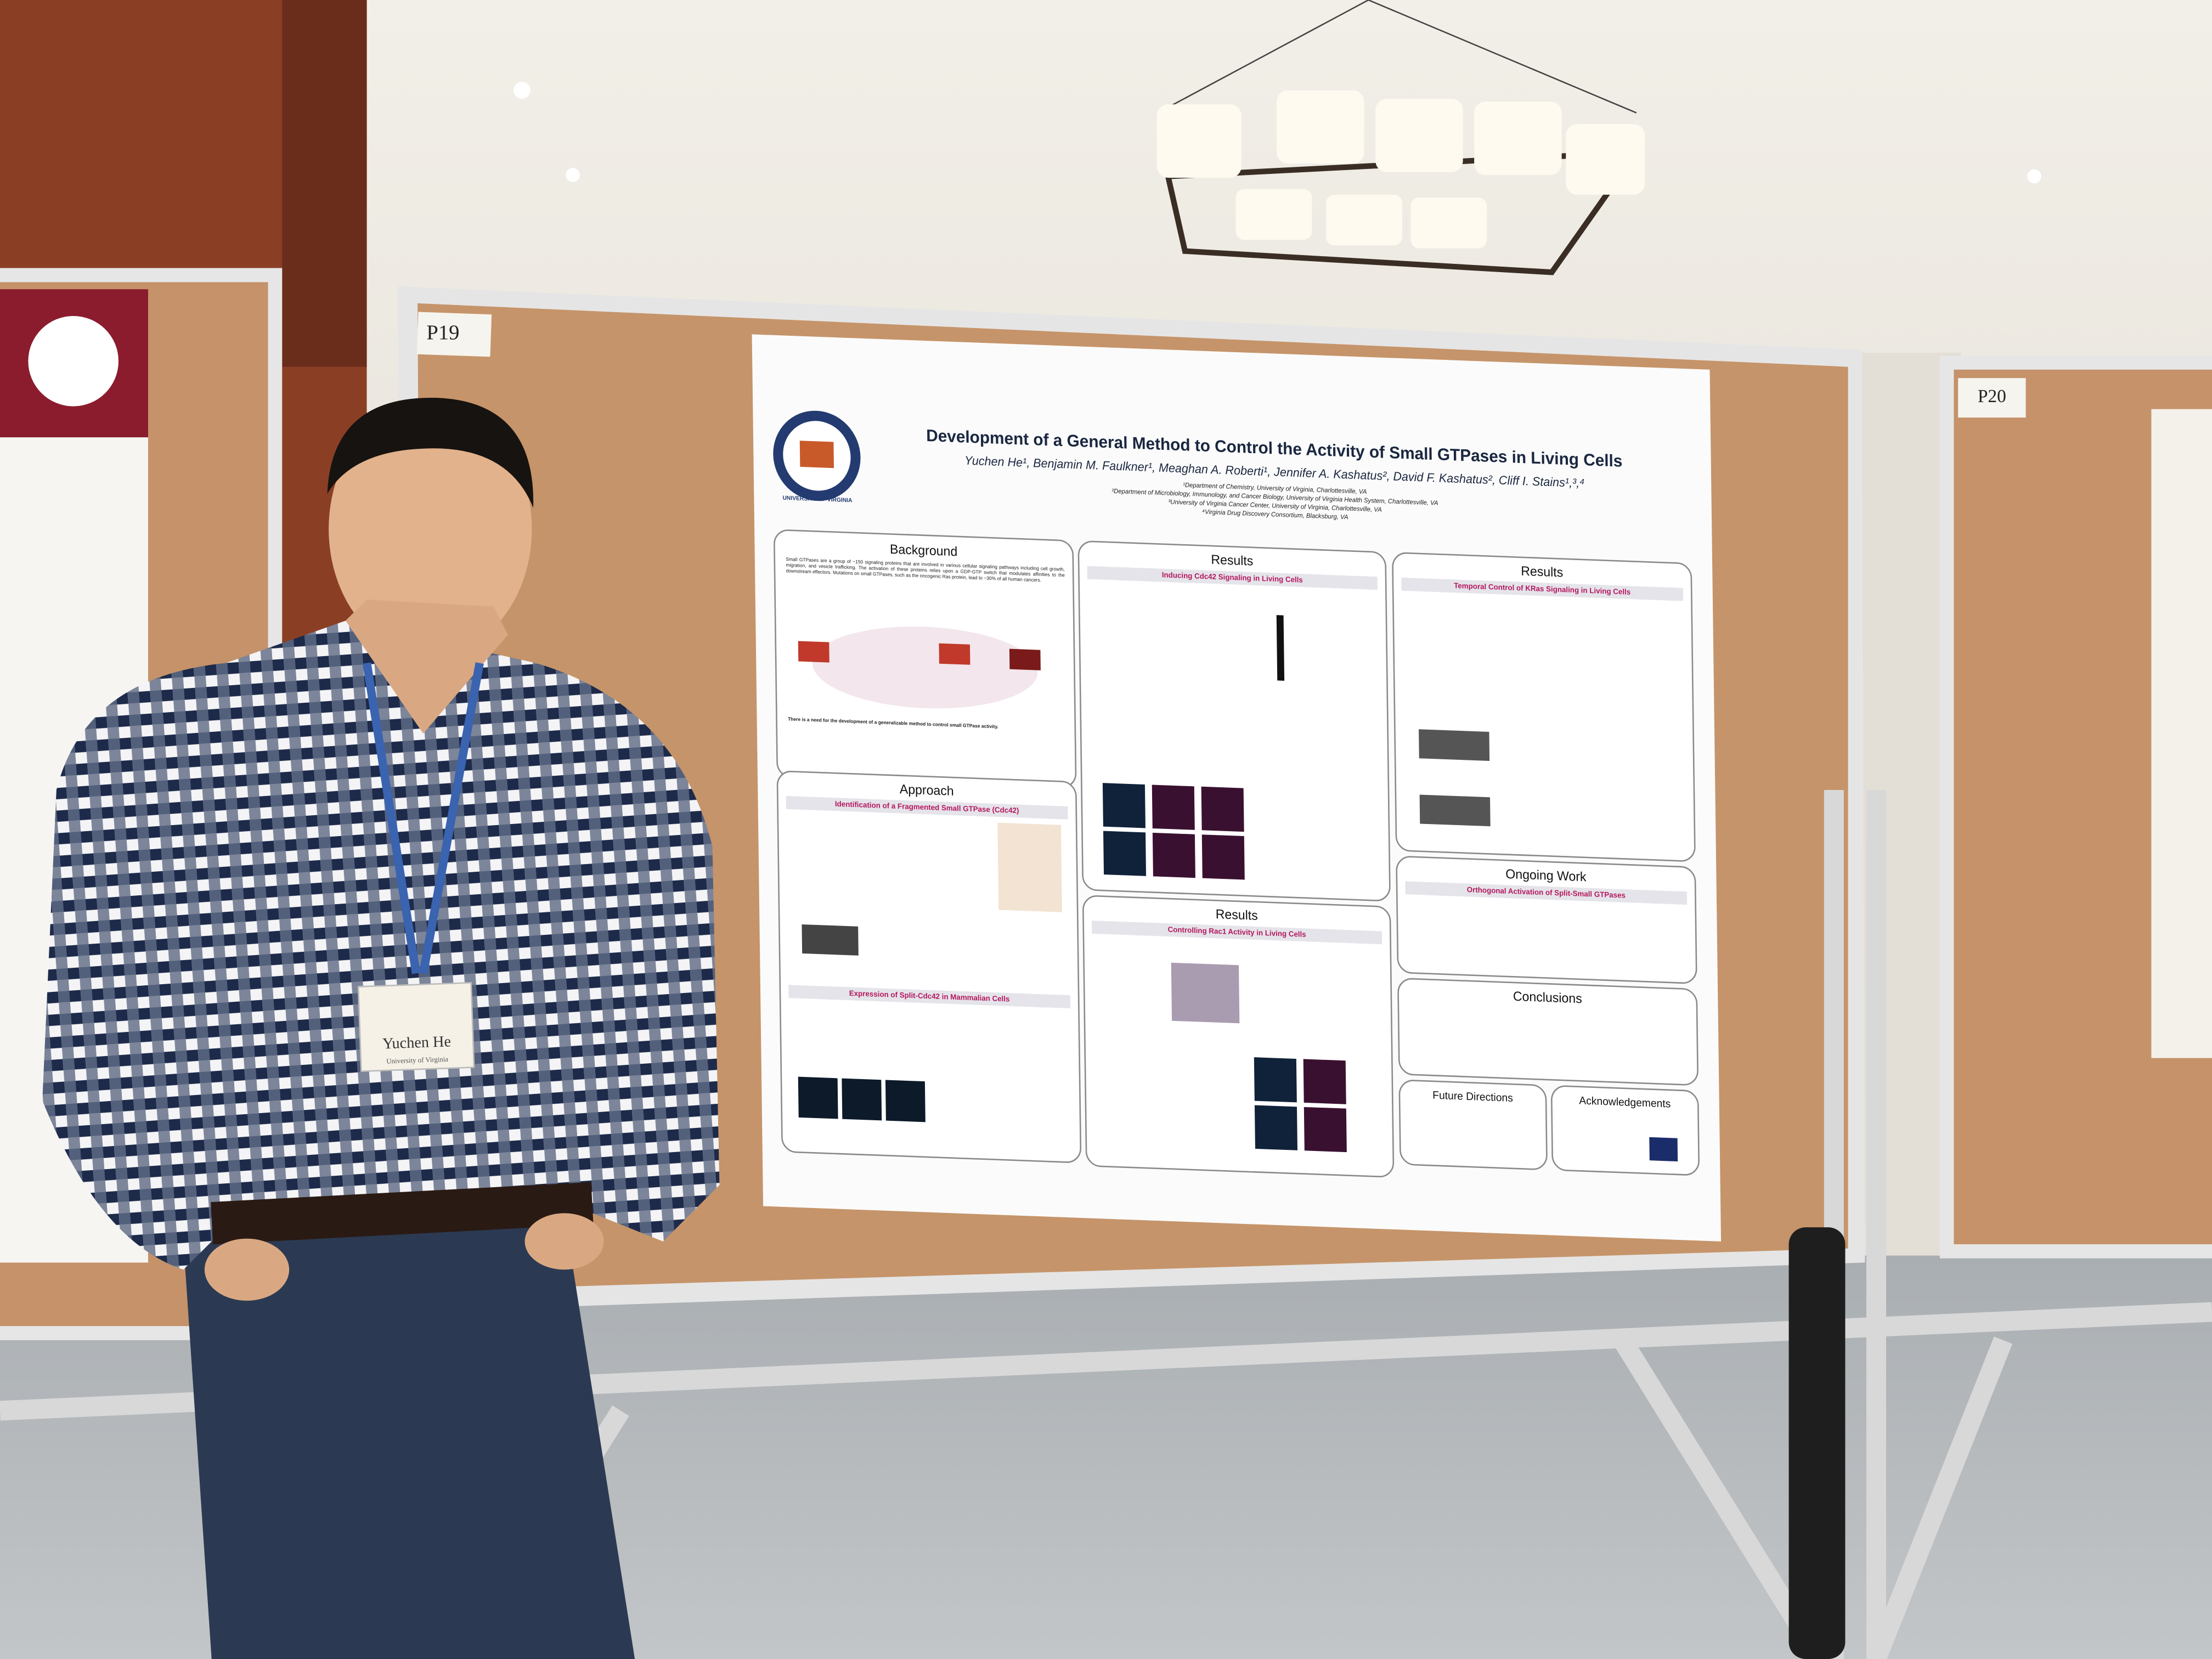 Image resolution: width=2212 pixels, height=1659 pixels. I want to click on badge-affiliation: University of Virginia, so click(417, 1060).